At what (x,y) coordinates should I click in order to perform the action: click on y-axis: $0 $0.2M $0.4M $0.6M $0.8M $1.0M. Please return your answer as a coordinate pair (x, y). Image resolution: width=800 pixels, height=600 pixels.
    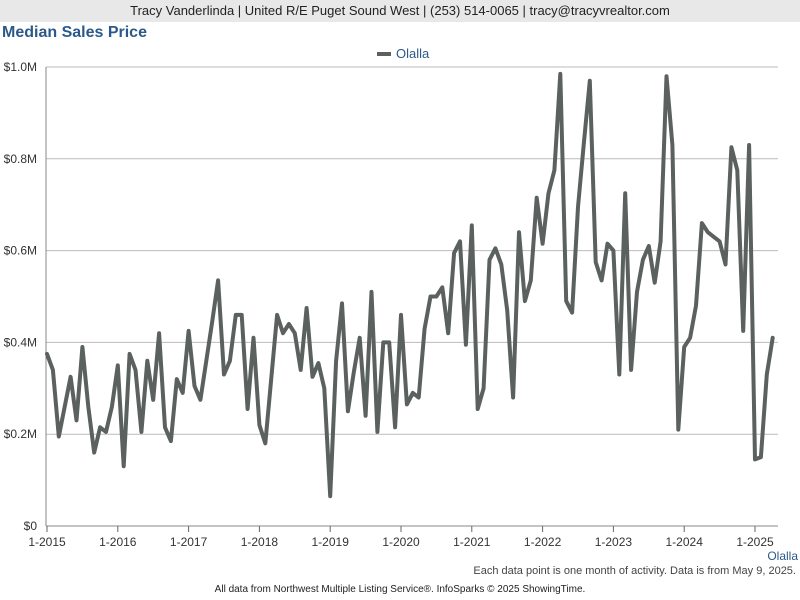
    Looking at the image, I should click on (25, 296).